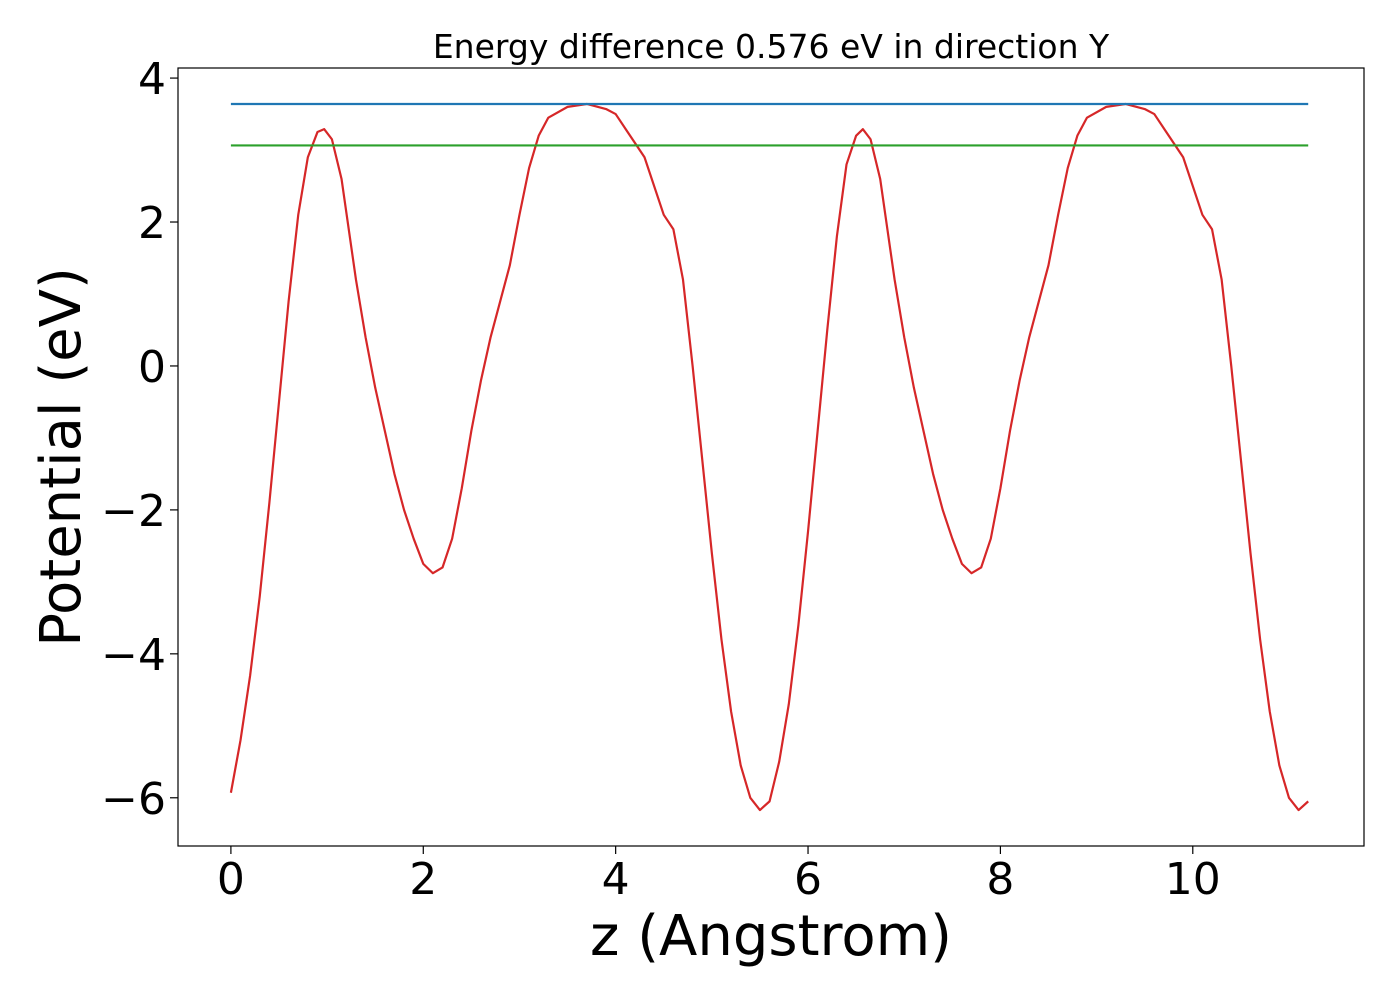 Image resolution: width=1400 pixels, height=1000 pixels. Describe the element at coordinates (771, 936) in the screenshot. I see `x-axis-label: z (Angstrom)` at that location.